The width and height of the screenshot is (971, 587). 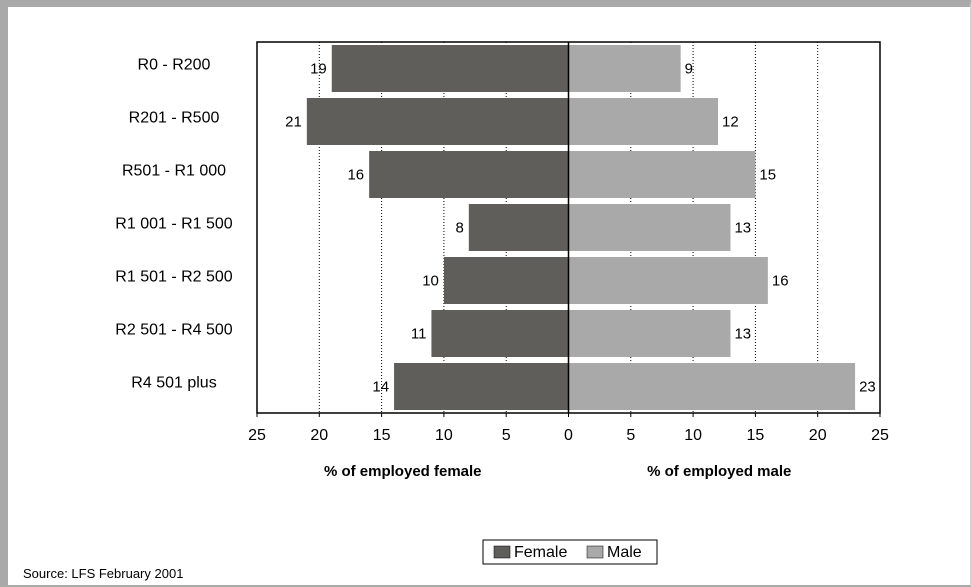 What do you see at coordinates (502, 552) in the screenshot?
I see `legend-swatch-female` at bounding box center [502, 552].